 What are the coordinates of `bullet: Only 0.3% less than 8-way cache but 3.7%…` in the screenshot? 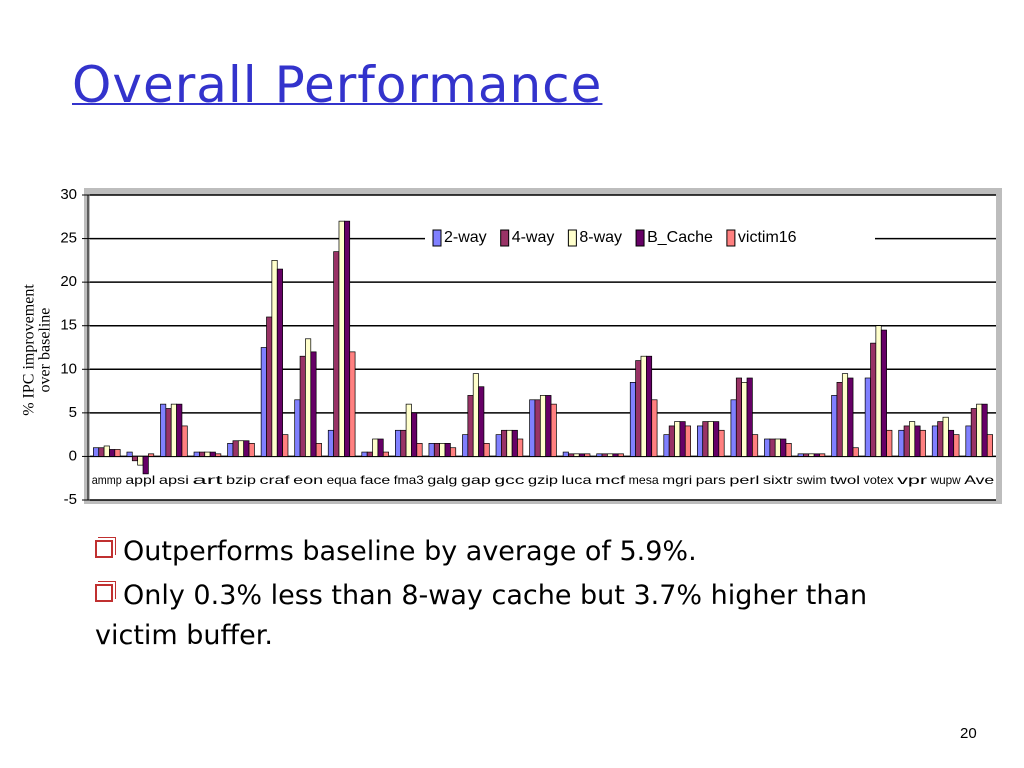 It's located at (510, 616).